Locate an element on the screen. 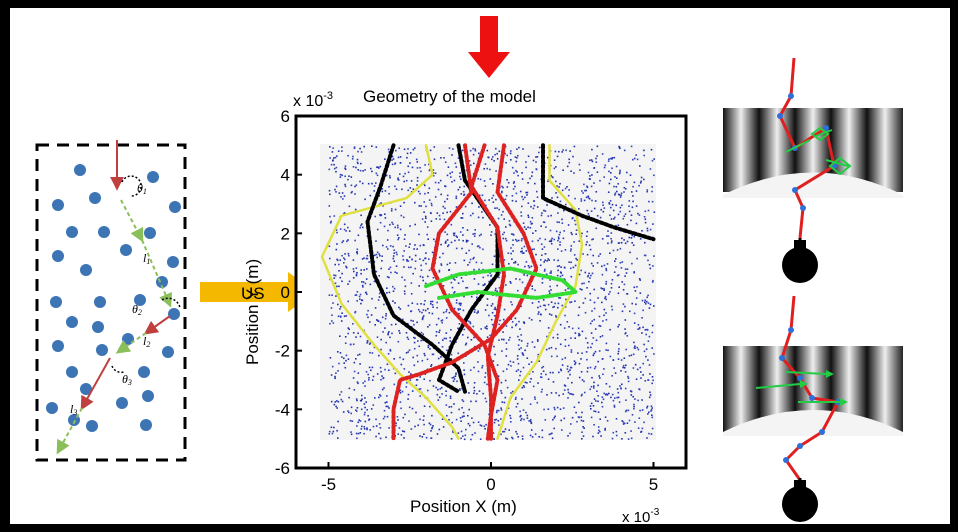  chain-joint is located at coordinates (786, 460).